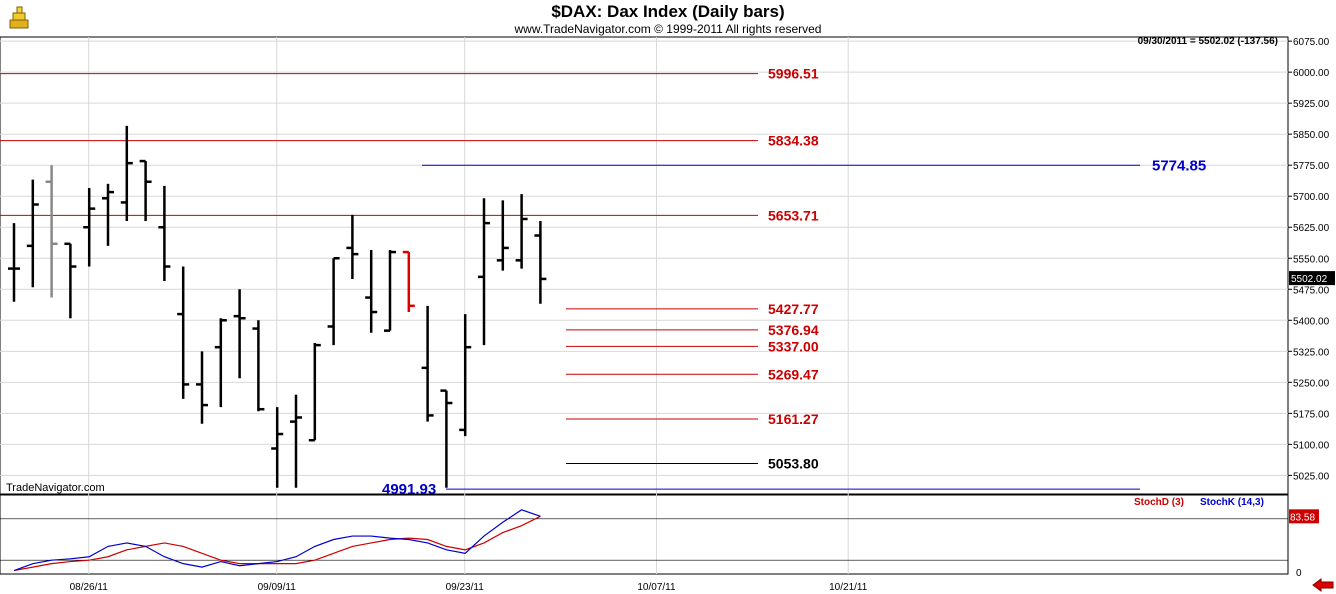 This screenshot has width=1336, height=594. What do you see at coordinates (1311, 321) in the screenshot?
I see `y-tick-label: 5400.00` at bounding box center [1311, 321].